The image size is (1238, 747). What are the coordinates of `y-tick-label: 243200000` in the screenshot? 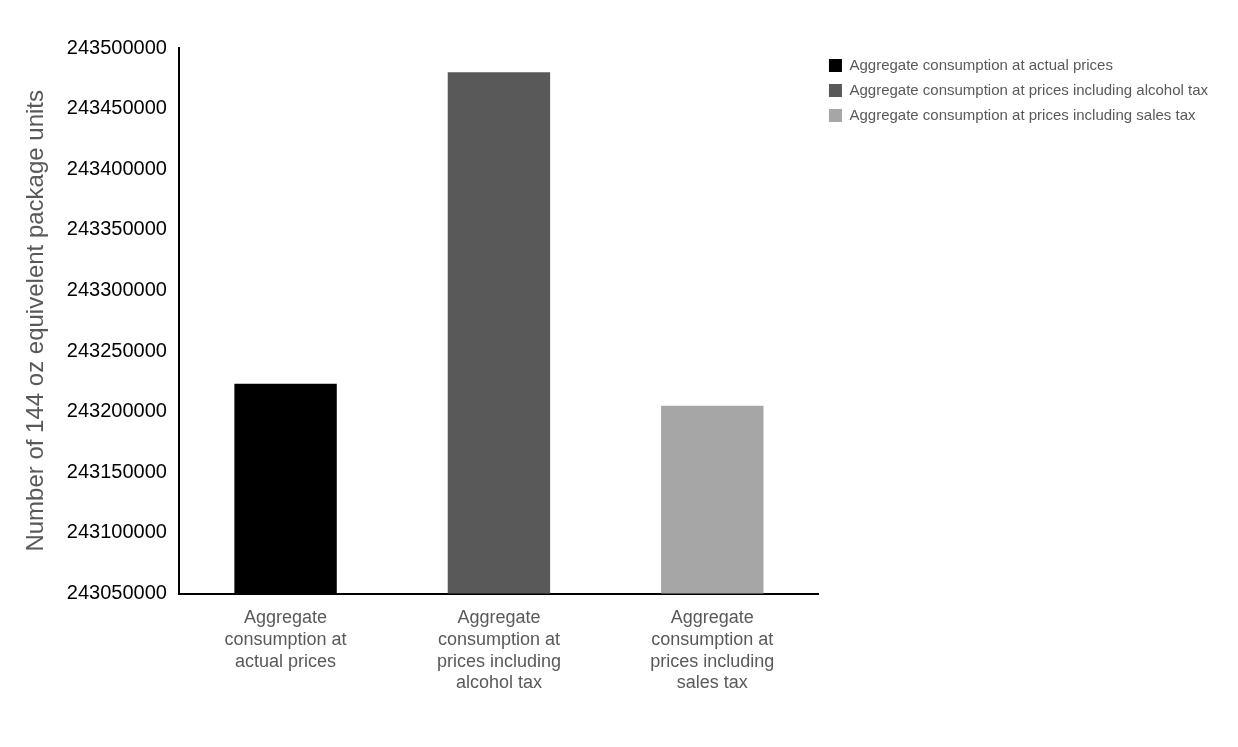 It's located at (116, 410).